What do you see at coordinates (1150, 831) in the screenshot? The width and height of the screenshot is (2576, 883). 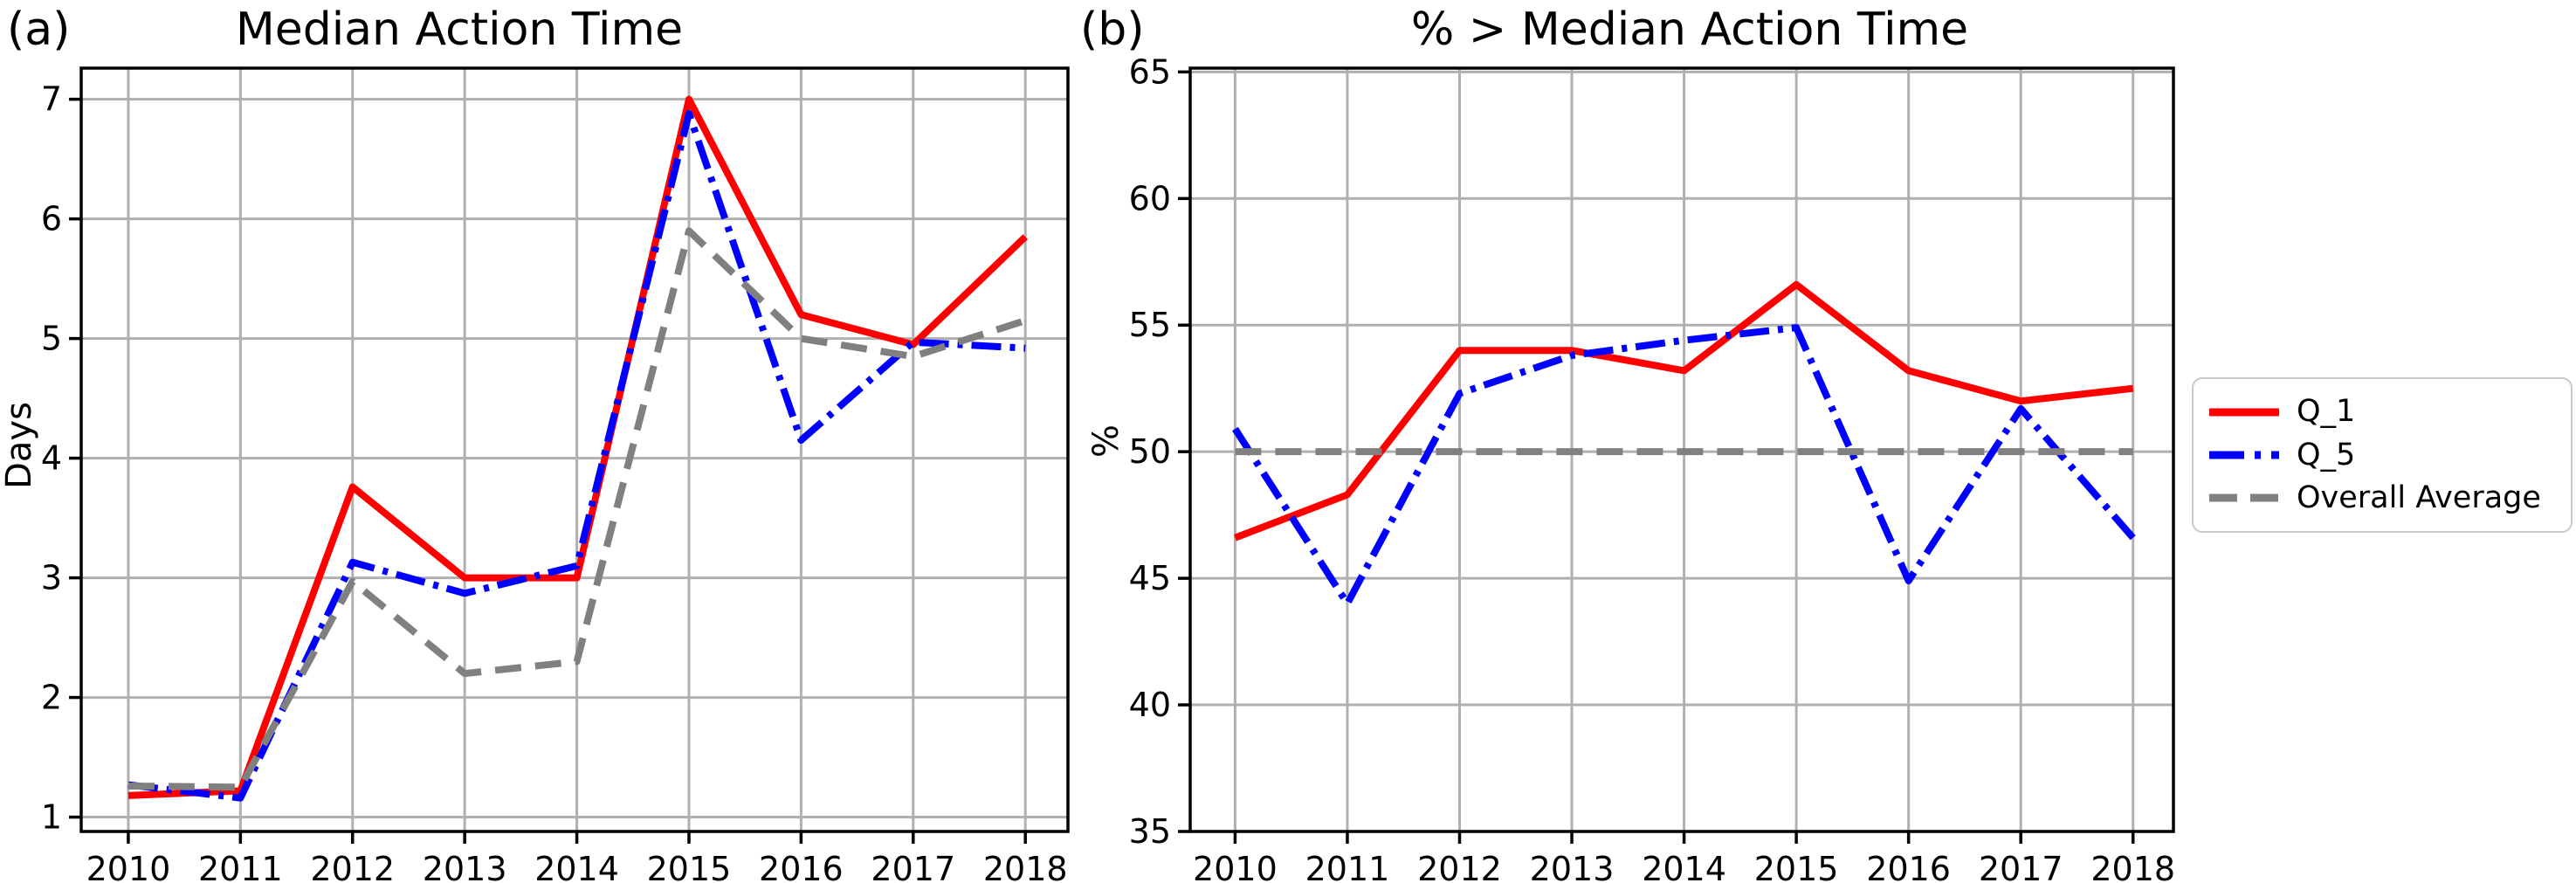 I see `y-tick-label: 35` at bounding box center [1150, 831].